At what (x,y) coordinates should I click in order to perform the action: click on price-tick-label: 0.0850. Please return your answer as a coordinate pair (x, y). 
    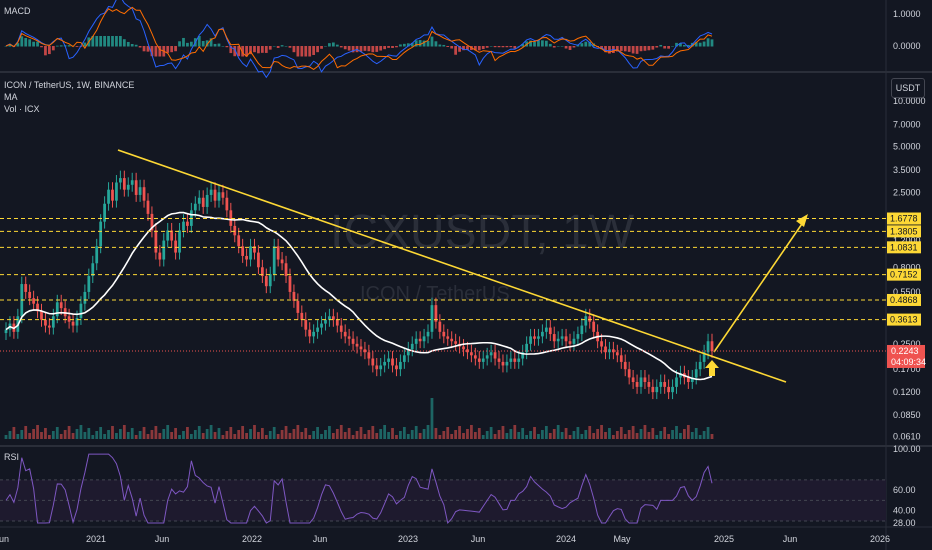
    Looking at the image, I should click on (907, 415).